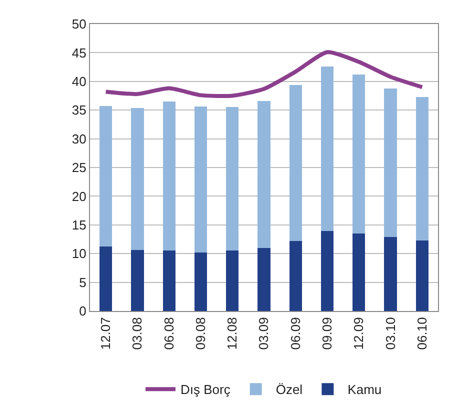  What do you see at coordinates (205, 390) in the screenshot?
I see `legend-label: Dış Borç` at bounding box center [205, 390].